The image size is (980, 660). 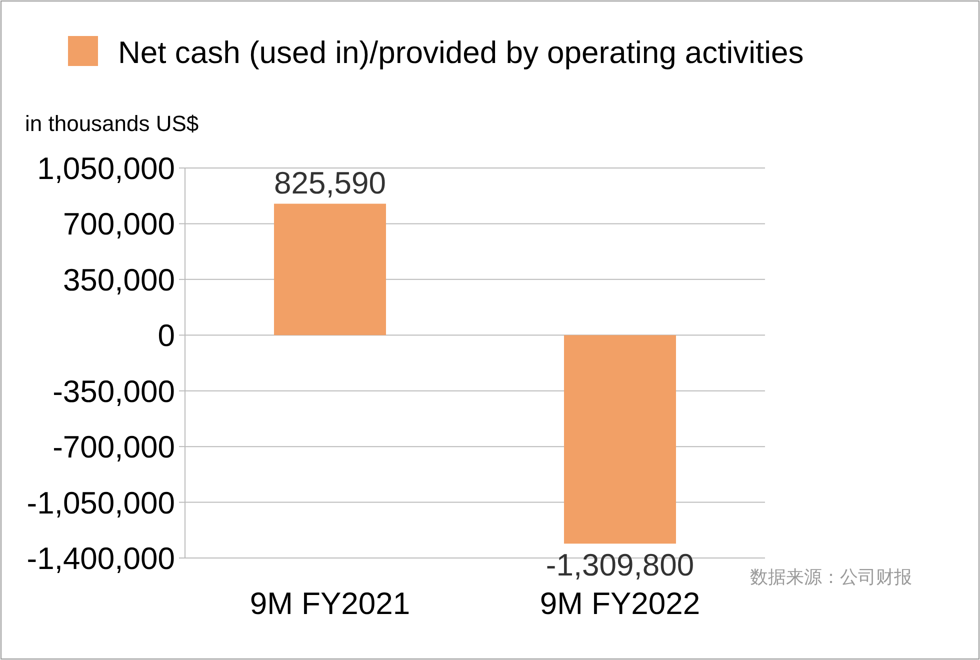 What do you see at coordinates (113, 447) in the screenshot?
I see `ytick: -700,000` at bounding box center [113, 447].